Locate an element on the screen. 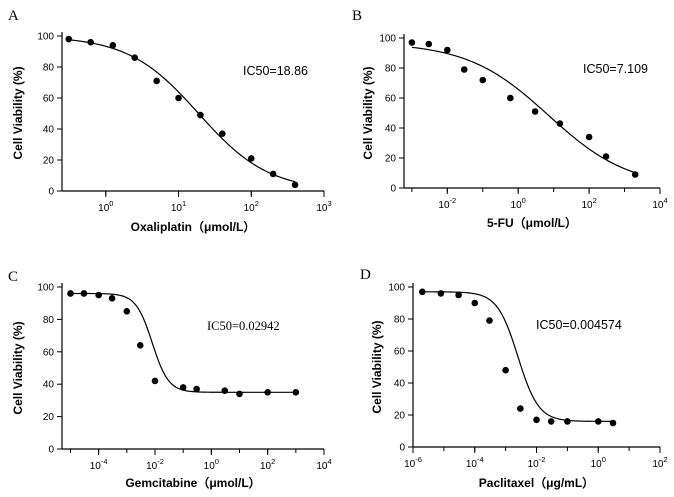 The image size is (674, 497). x-axis-title: Gemcitabine（μmol/L） is located at coordinates (192, 482).